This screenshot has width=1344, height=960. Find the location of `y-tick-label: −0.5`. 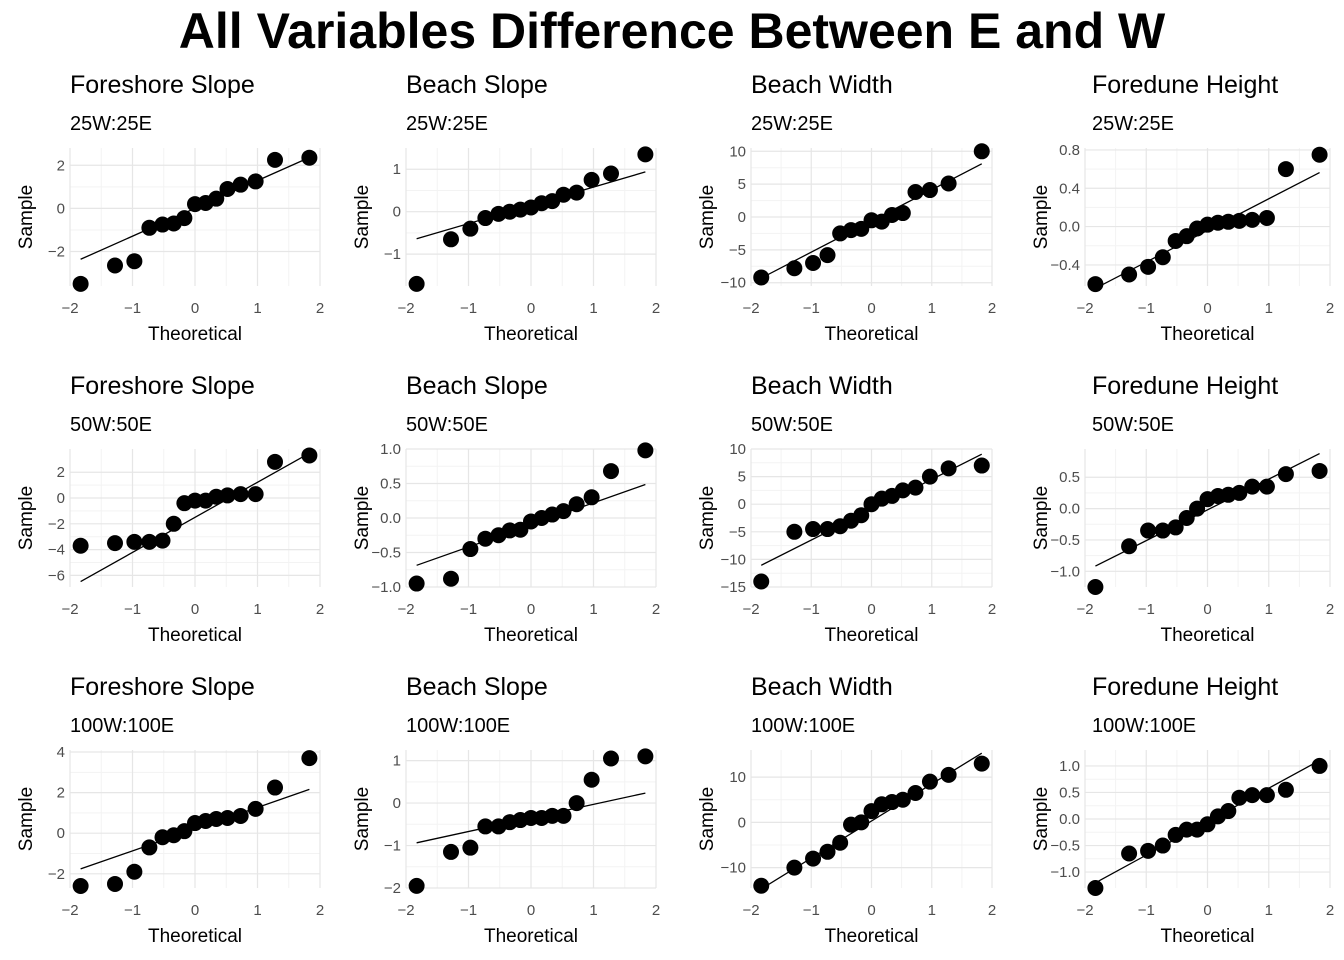

y-tick-label: −0.5 is located at coordinates (386, 553).